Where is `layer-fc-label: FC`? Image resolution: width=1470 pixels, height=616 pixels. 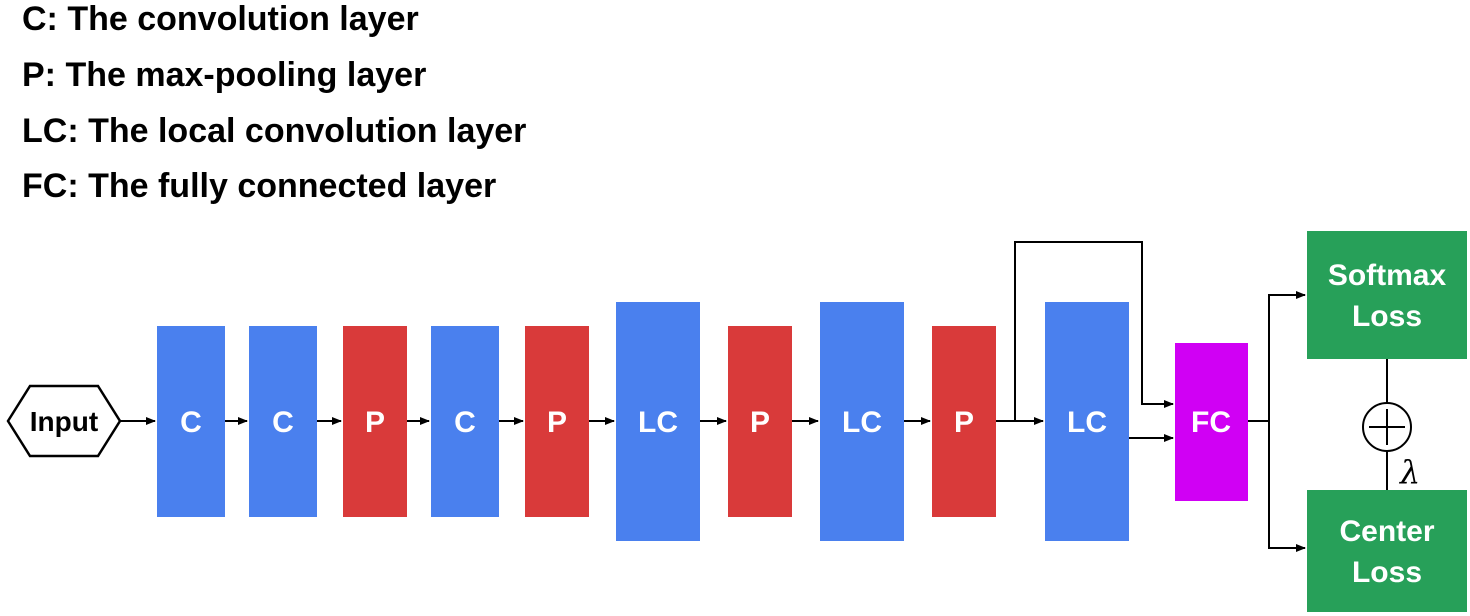 layer-fc-label: FC is located at coordinates (1211, 422).